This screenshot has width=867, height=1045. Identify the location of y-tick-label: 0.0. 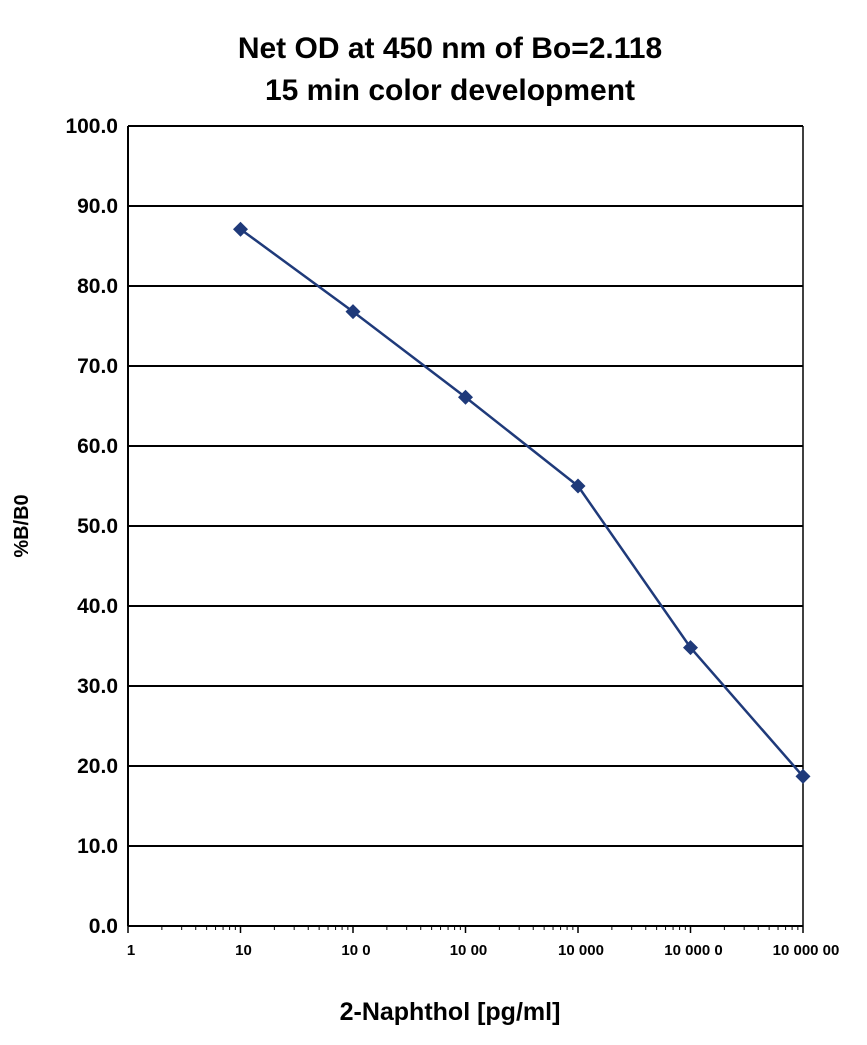
(103, 926).